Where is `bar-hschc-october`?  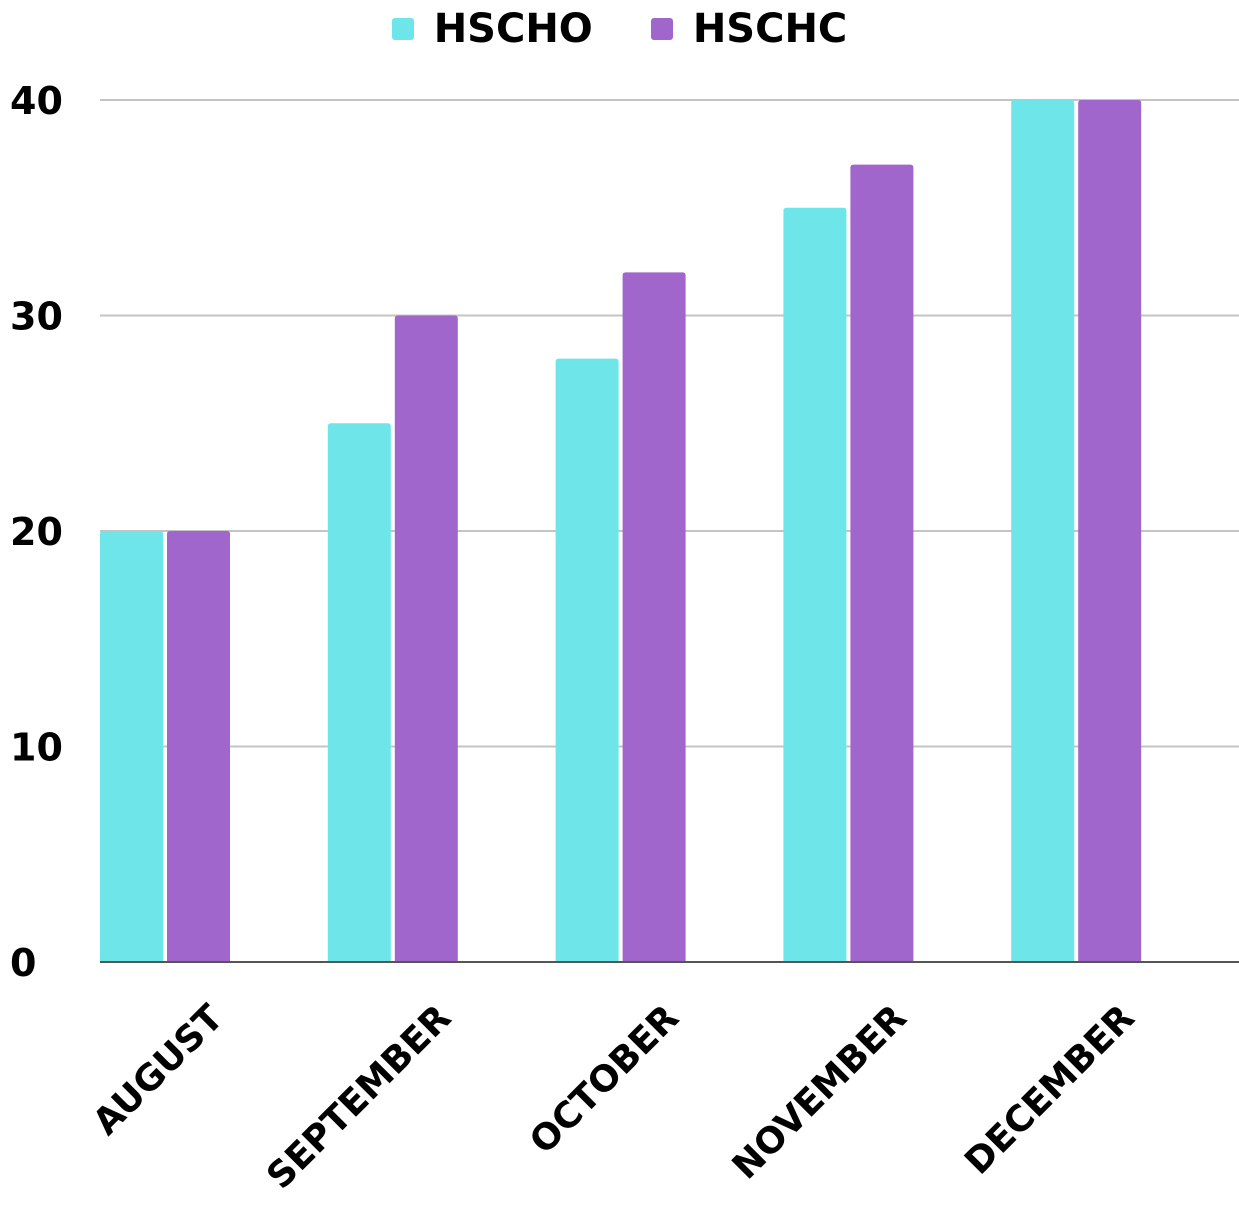
bar-hschc-october is located at coordinates (654, 617).